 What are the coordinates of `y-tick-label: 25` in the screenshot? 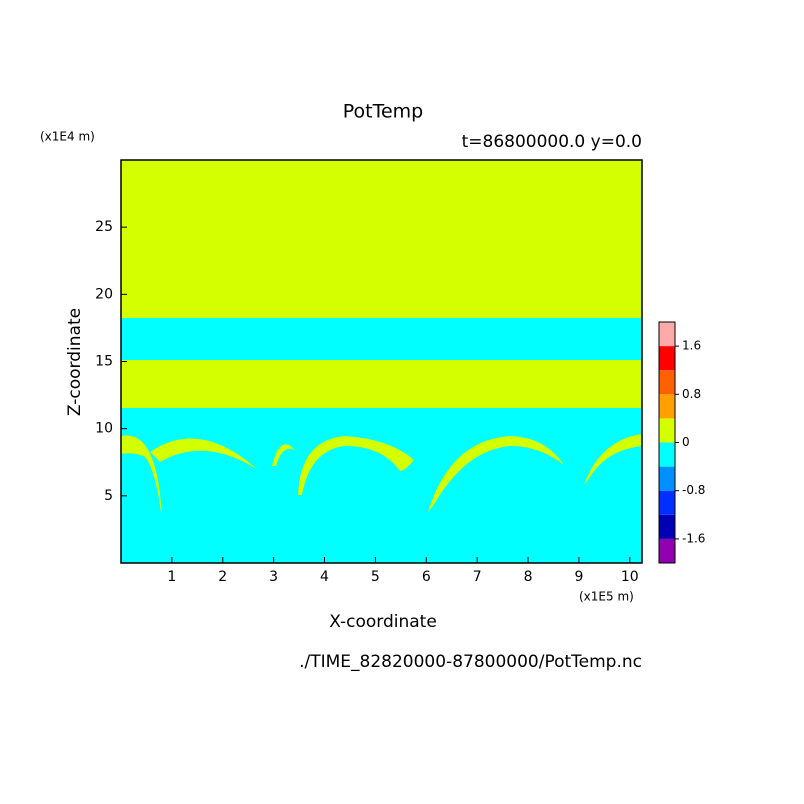 It's located at (104, 227).